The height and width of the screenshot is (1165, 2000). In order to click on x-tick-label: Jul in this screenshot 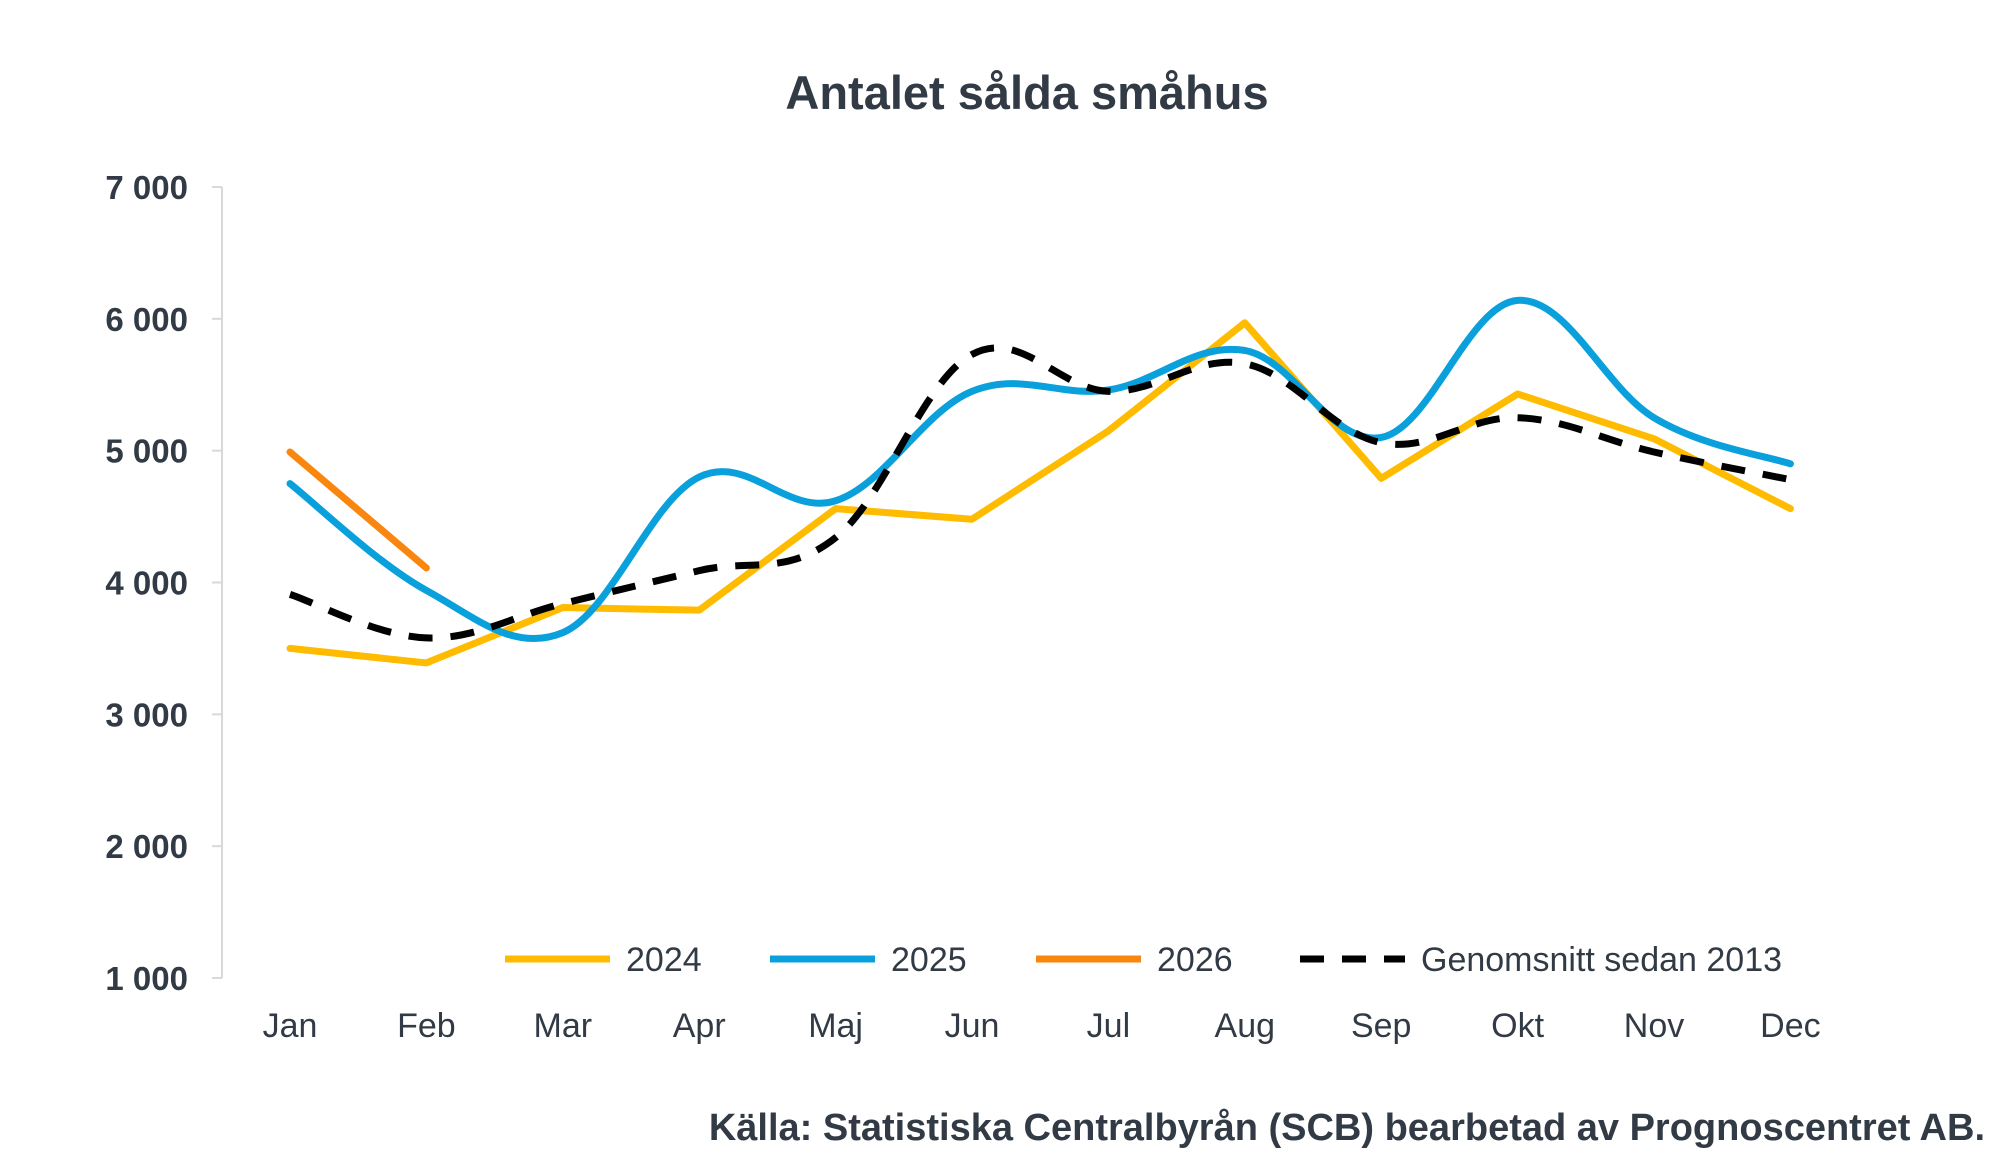, I will do `click(1108, 1026)`.